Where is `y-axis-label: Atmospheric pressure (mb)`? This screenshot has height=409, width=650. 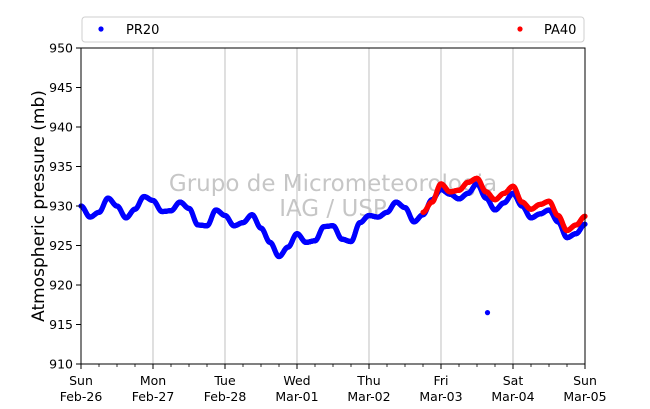 y-axis-label: Atmospheric pressure (mb) is located at coordinates (39, 206).